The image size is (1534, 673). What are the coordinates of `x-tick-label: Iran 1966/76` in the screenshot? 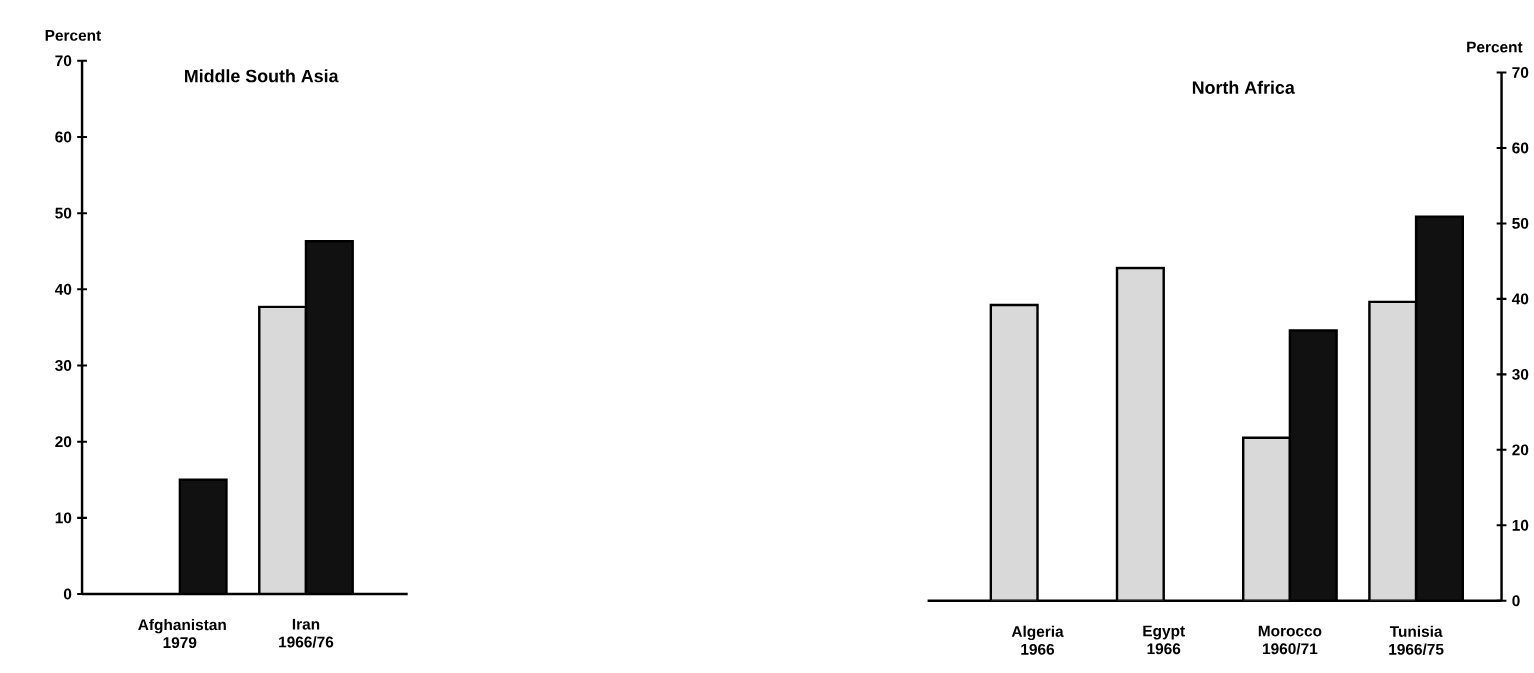 It's located at (306, 633).